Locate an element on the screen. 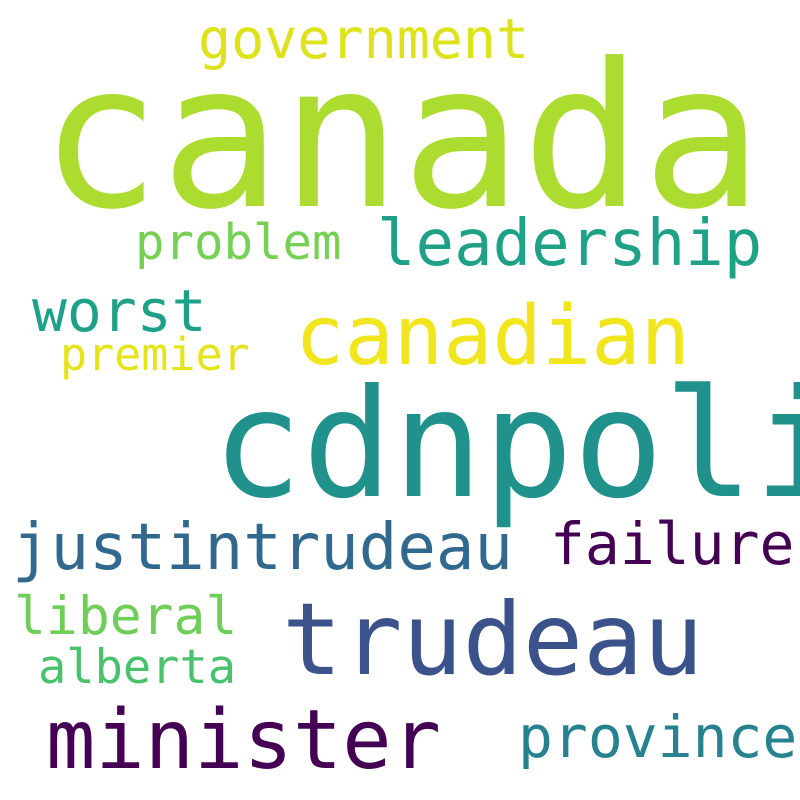 This screenshot has height=800, width=800. word-premier: premier is located at coordinates (155, 354).